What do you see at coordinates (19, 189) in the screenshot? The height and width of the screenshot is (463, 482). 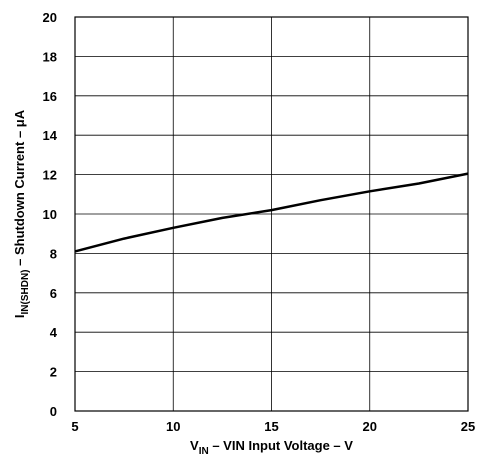 I see `y-axis-label-rest: – Shutdown Current – μA` at bounding box center [19, 189].